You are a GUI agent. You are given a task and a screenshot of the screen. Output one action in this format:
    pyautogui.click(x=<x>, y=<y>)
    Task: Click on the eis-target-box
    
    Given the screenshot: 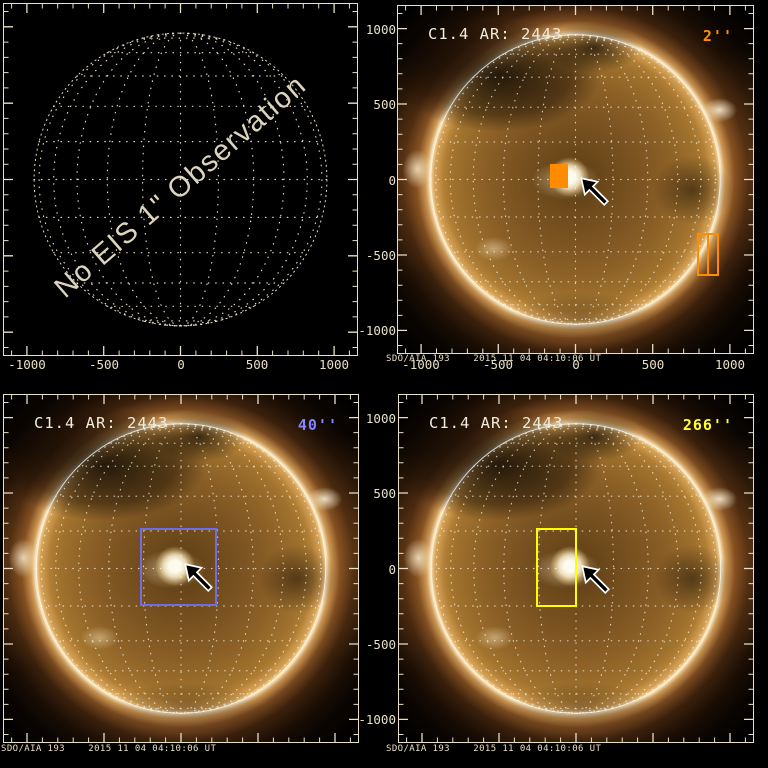 What is the action you would take?
    pyautogui.click(x=559, y=176)
    